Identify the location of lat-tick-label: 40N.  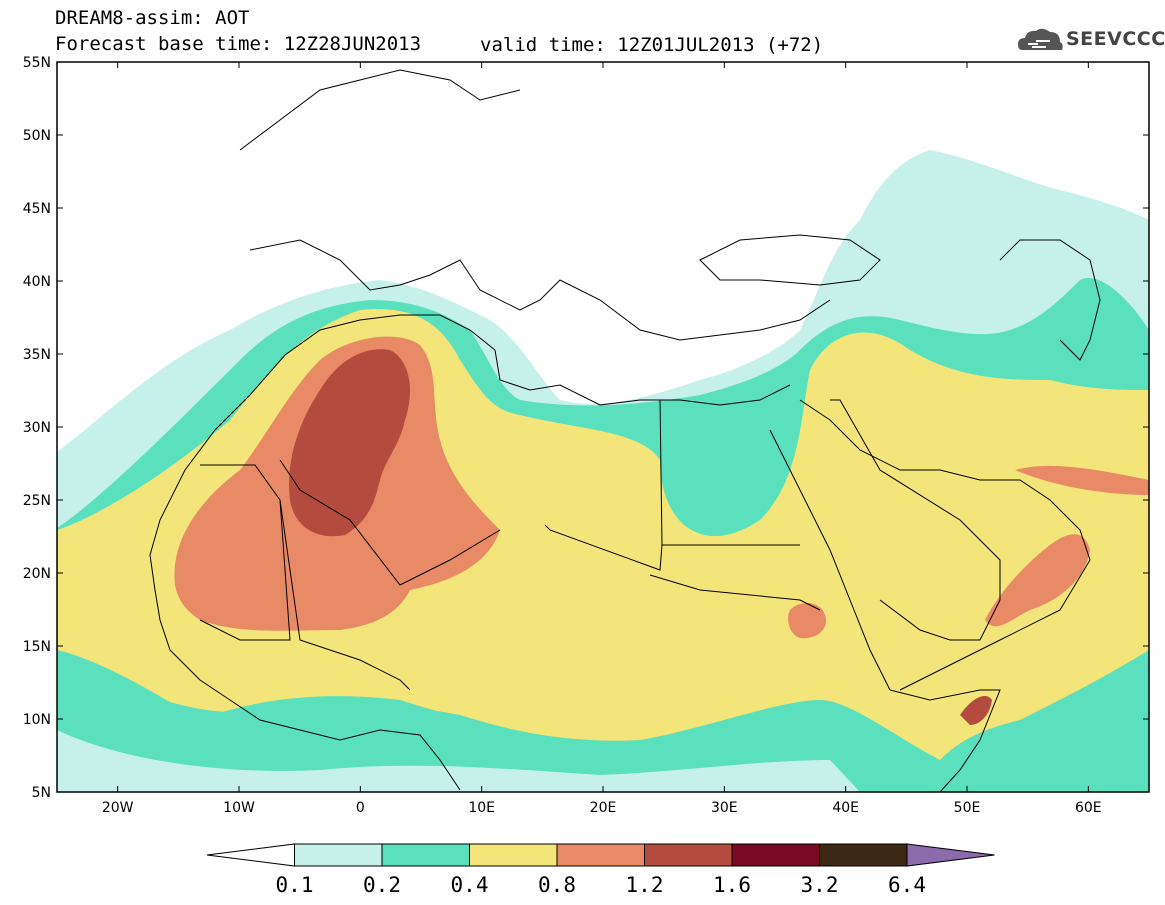
(37, 282).